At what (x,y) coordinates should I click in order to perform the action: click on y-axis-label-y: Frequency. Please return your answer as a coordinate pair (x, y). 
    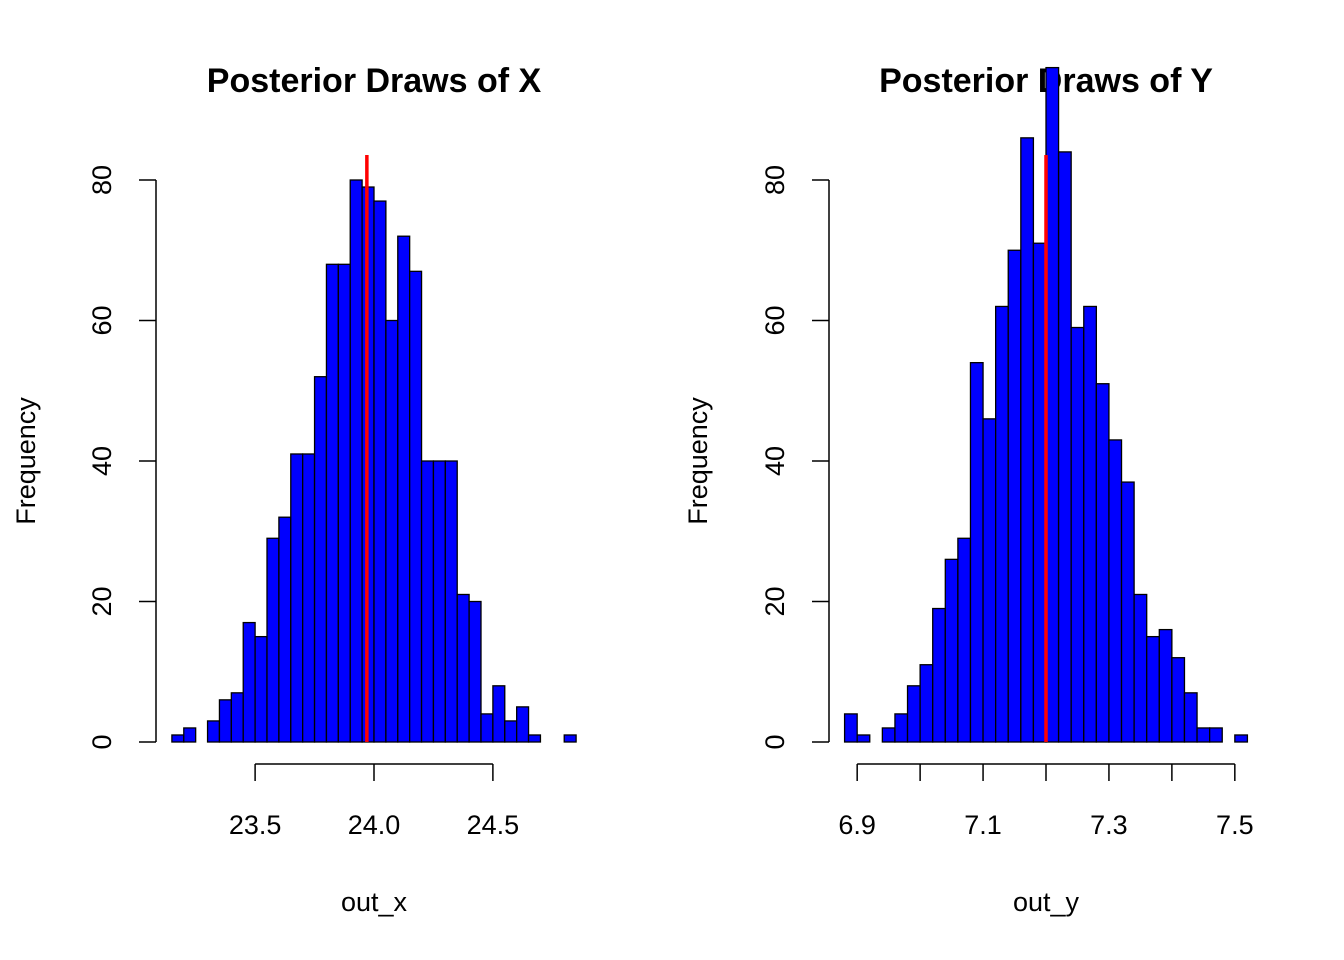
    Looking at the image, I should click on (698, 461).